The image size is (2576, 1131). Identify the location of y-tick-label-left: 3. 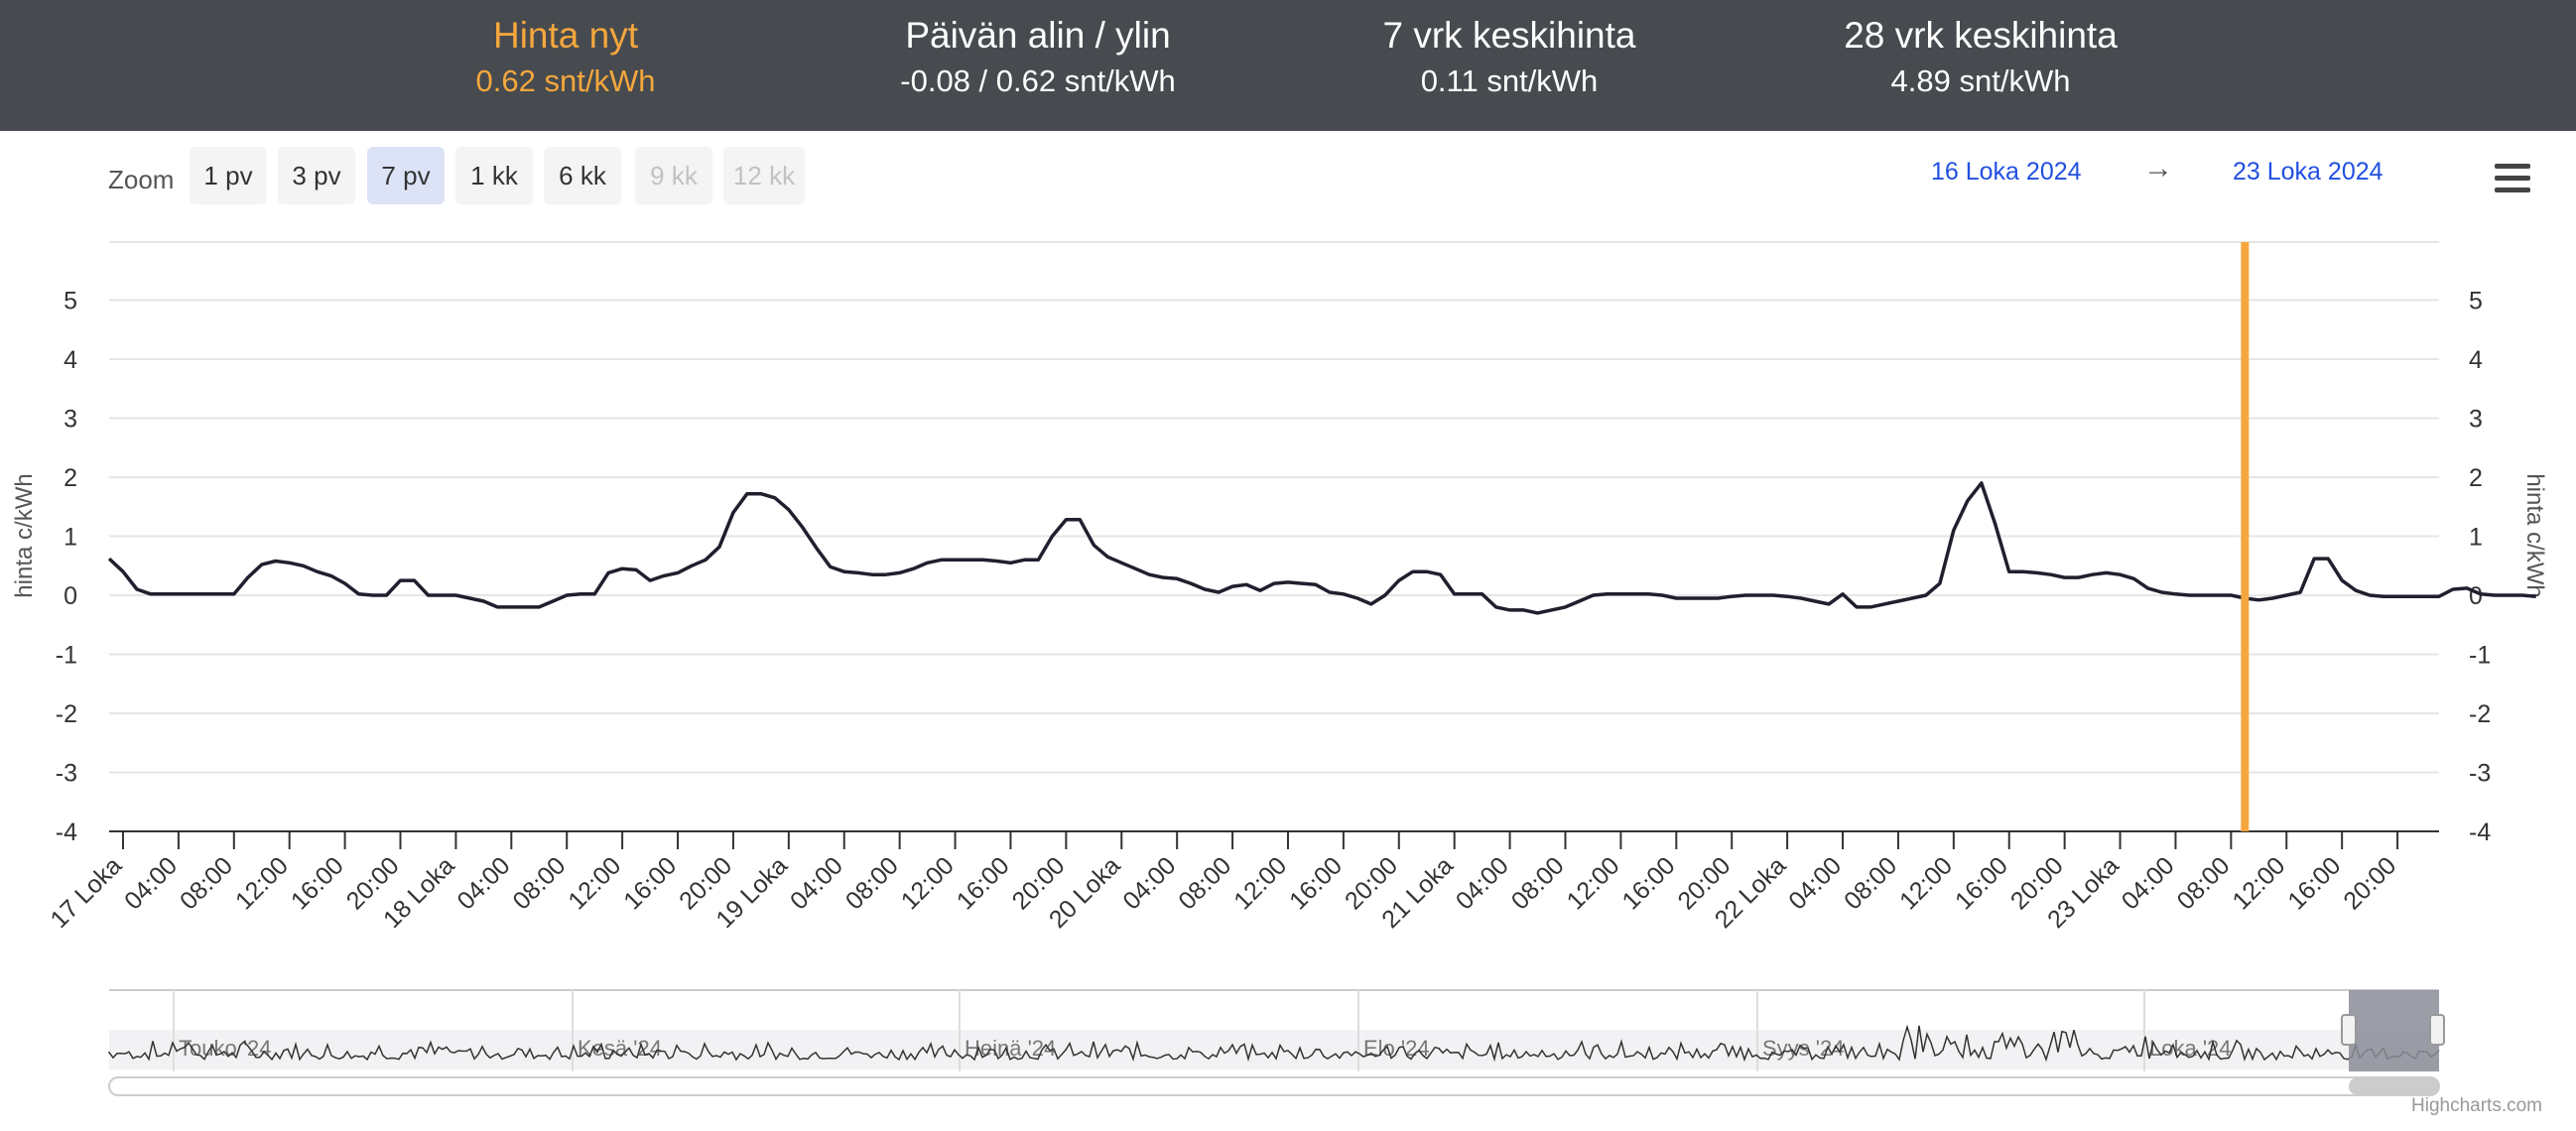
(70, 420).